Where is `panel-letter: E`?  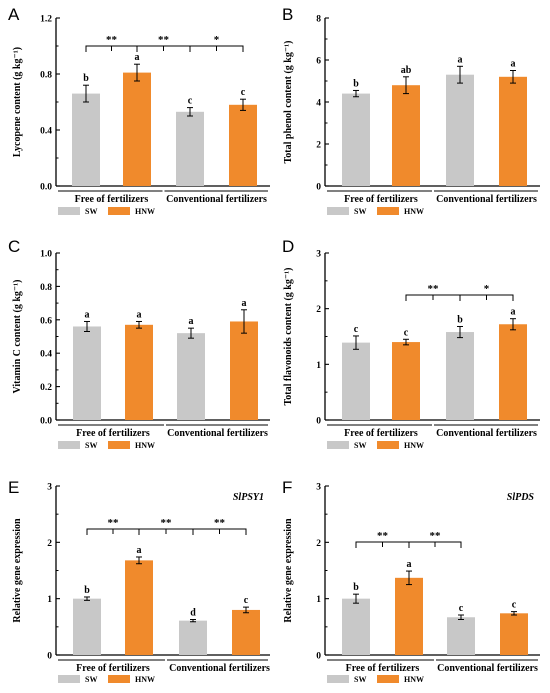
panel-letter: E is located at coordinates (13, 487).